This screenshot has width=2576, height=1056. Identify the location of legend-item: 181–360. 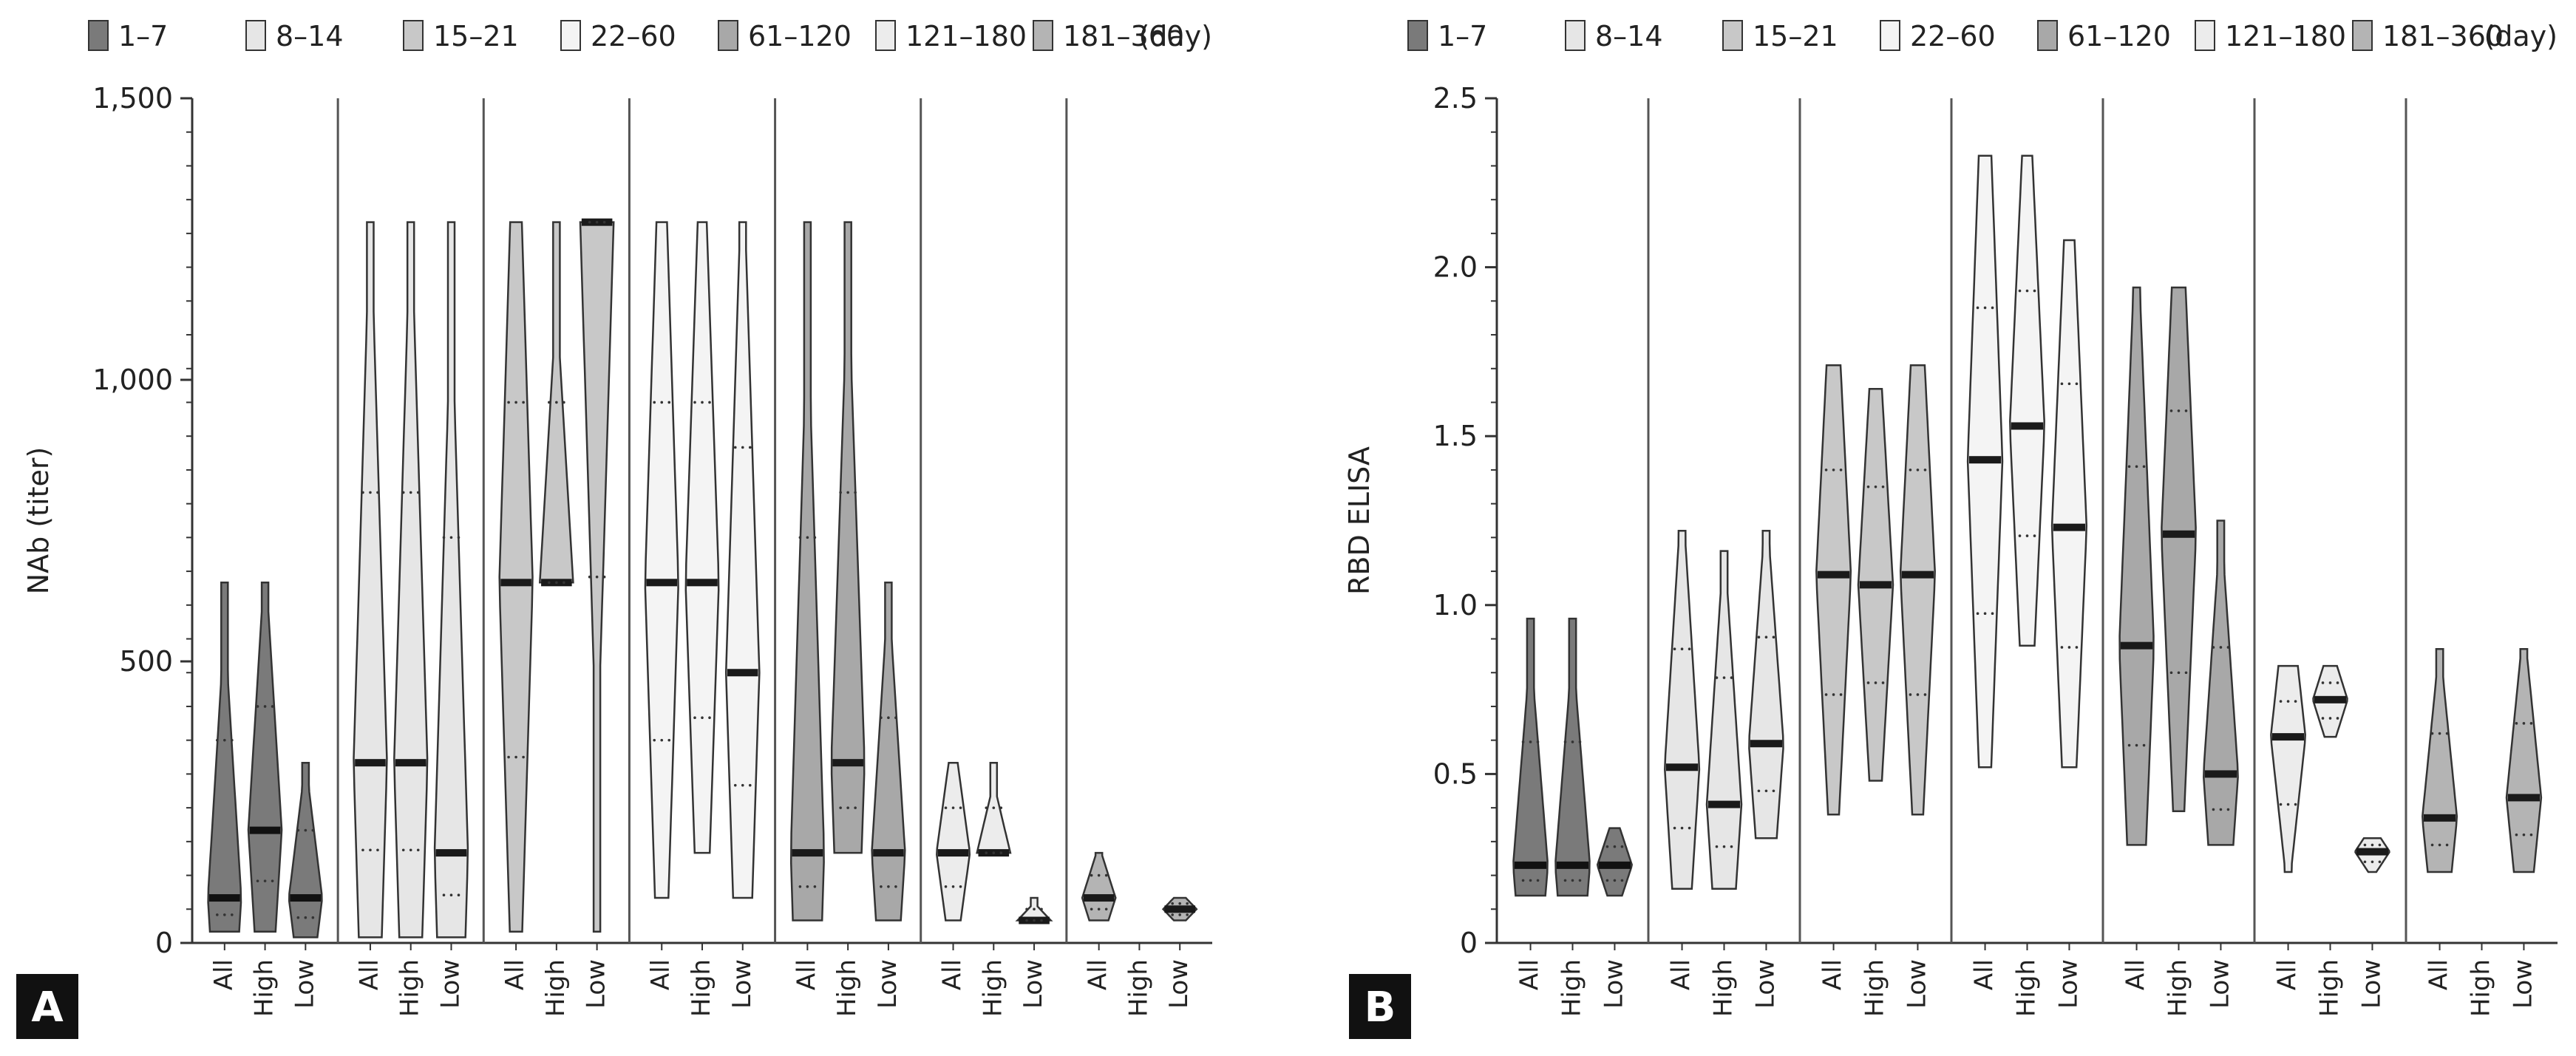
(2428, 36).